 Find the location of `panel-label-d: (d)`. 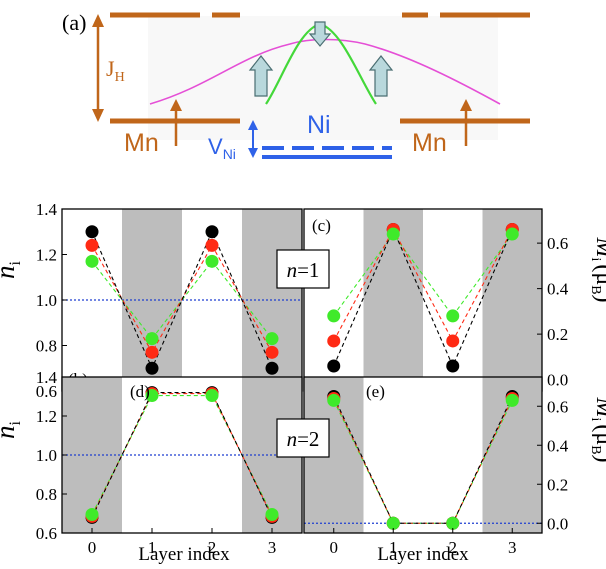

panel-label-d: (d) is located at coordinates (140, 391).